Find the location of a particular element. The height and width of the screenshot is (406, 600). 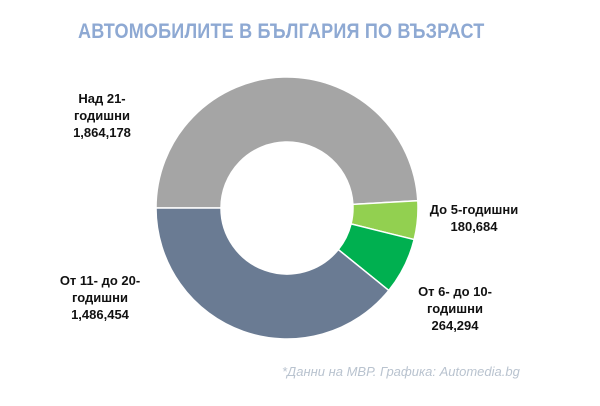

value-label: 1,864,178 is located at coordinates (102, 132).